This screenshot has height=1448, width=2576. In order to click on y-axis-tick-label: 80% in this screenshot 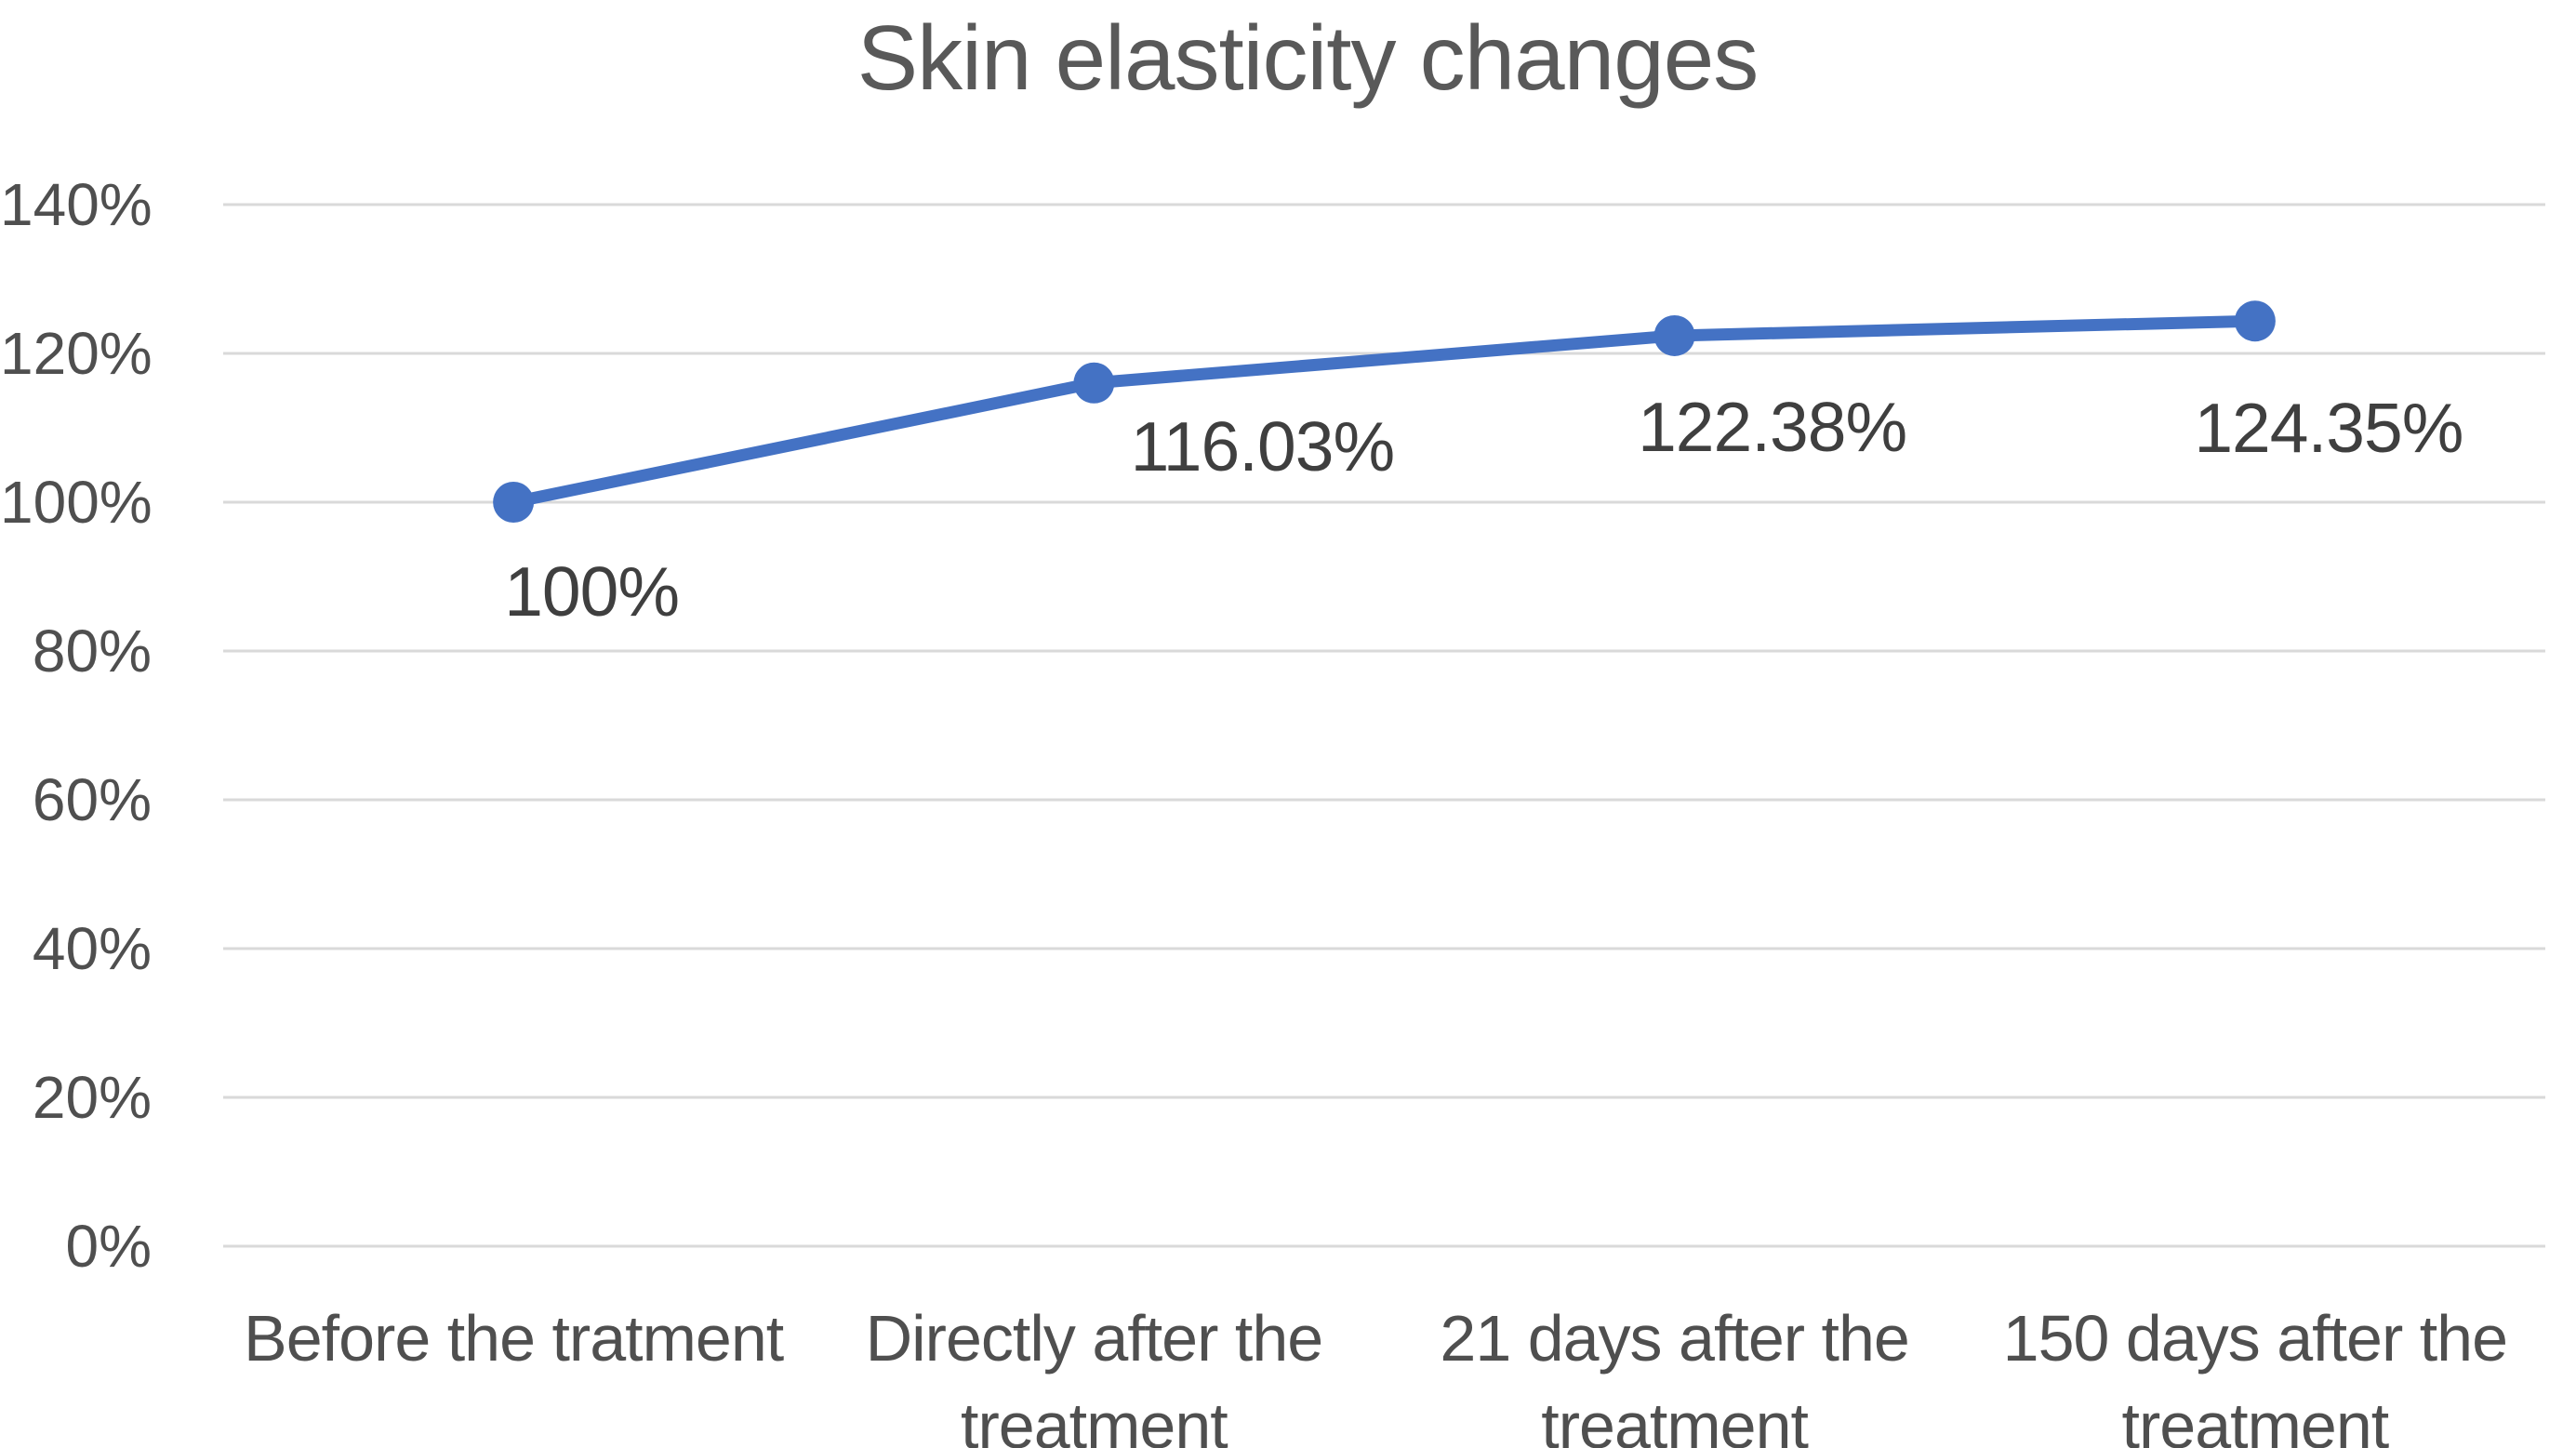, I will do `click(92, 651)`.